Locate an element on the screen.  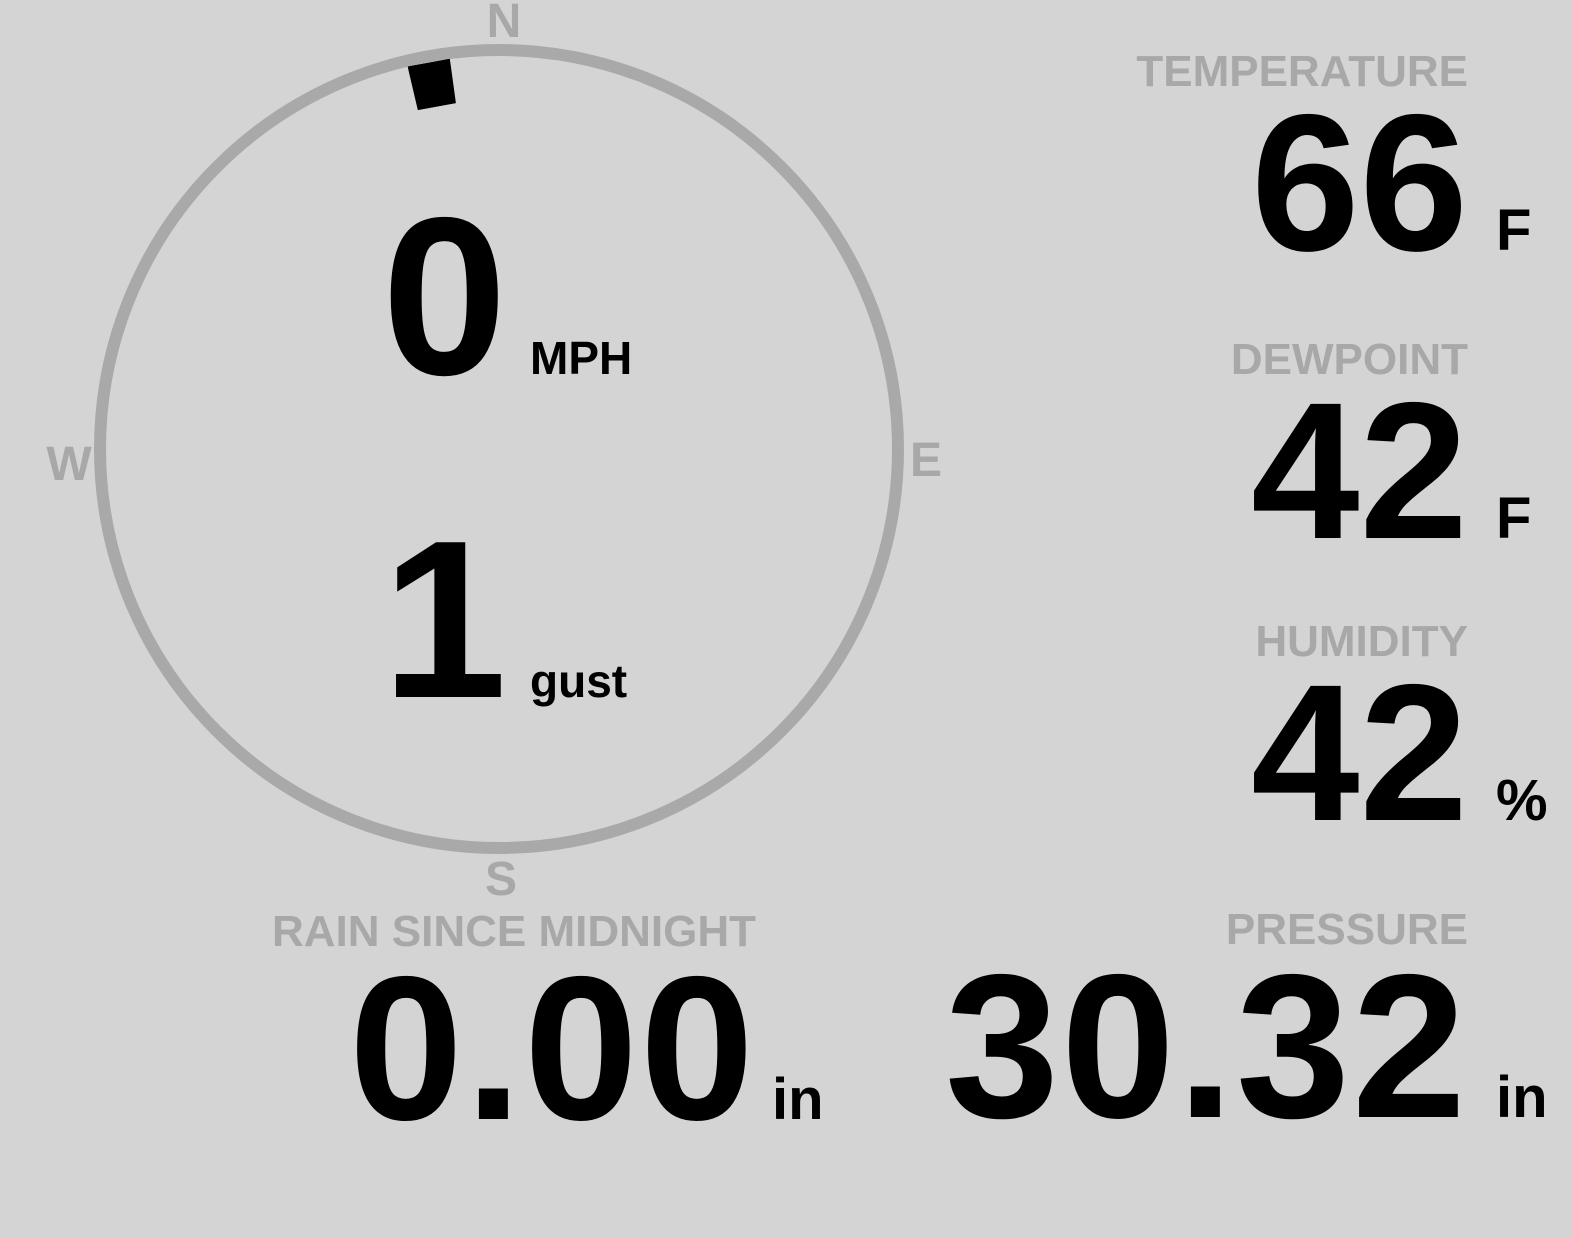
temperature-block: TEMPERATURE 66 F is located at coordinates (1347, 165).